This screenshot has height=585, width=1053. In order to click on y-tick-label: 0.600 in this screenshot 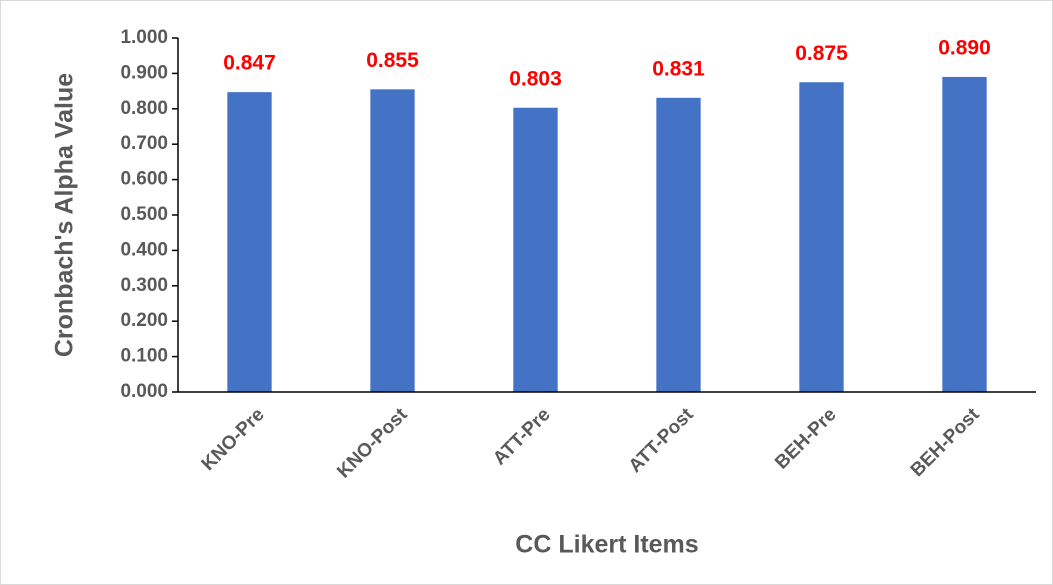, I will do `click(144, 179)`.